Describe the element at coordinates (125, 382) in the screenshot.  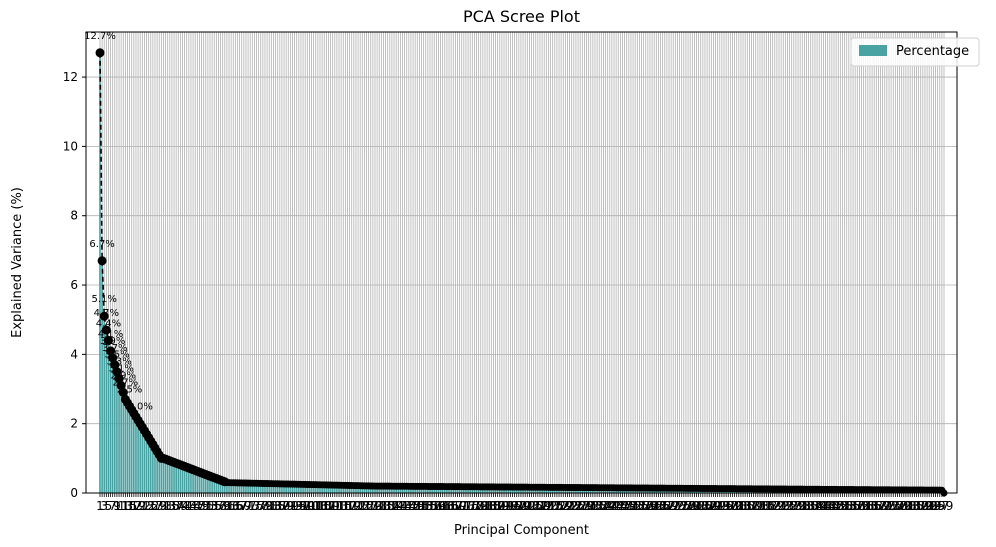
I see `data-label: 2.7%` at that location.